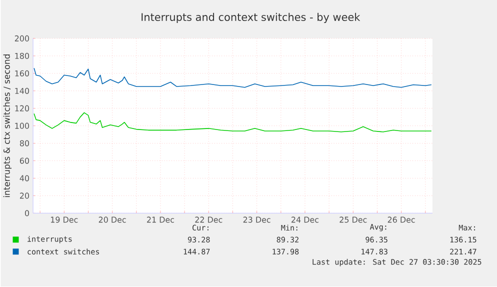  What do you see at coordinates (251, 18) in the screenshot?
I see `chart-title: Interrupts and context switches - by week` at bounding box center [251, 18].